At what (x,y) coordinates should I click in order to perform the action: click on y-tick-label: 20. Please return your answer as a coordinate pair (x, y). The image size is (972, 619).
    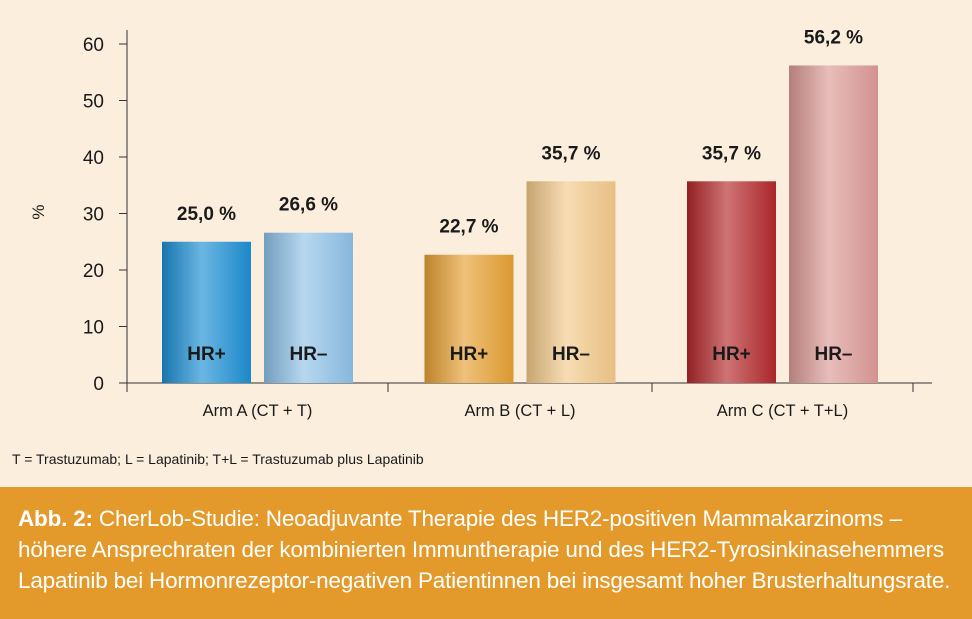
    Looking at the image, I should click on (93, 271).